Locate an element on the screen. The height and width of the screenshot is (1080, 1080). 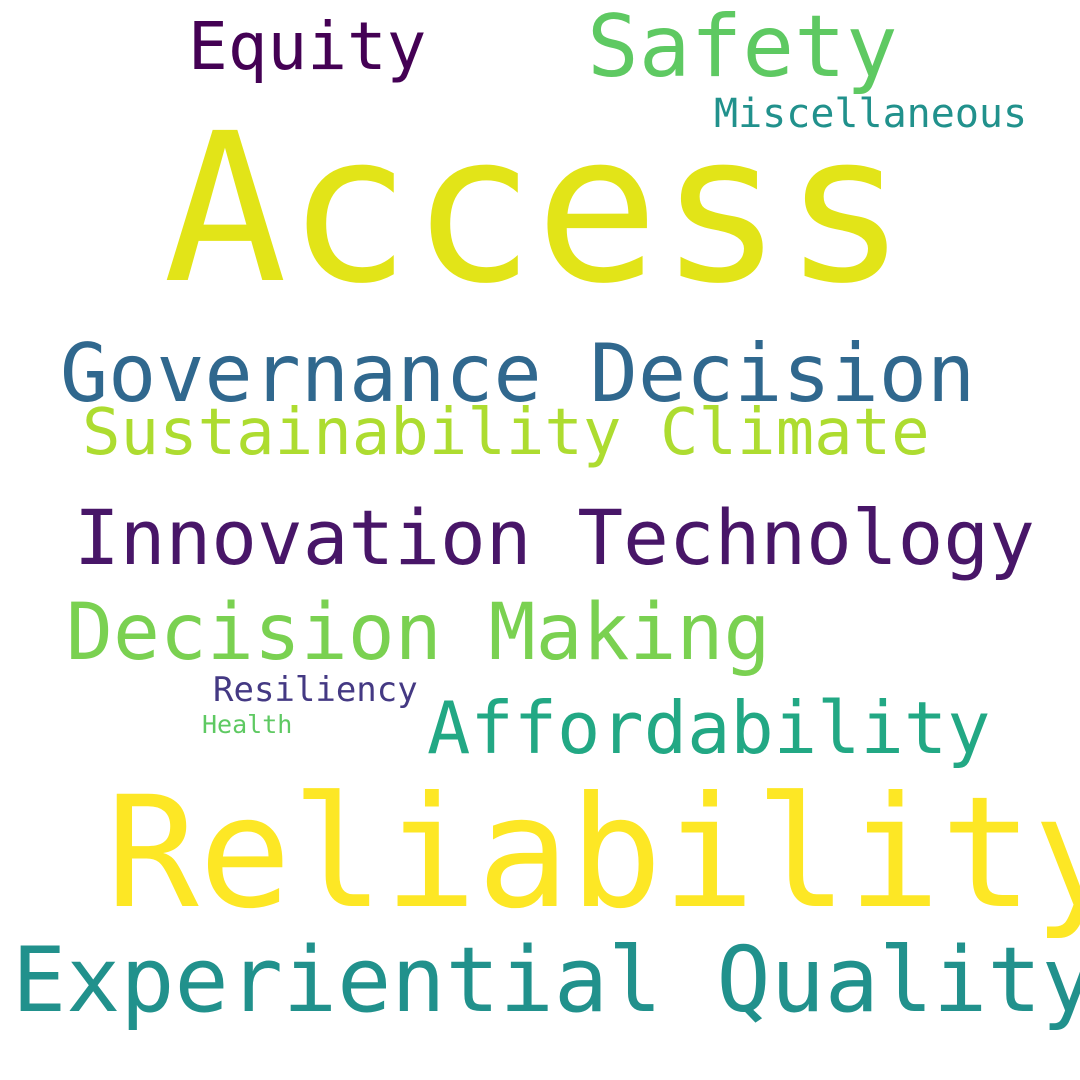
word-affordability: Affordability is located at coordinates (709, 728).